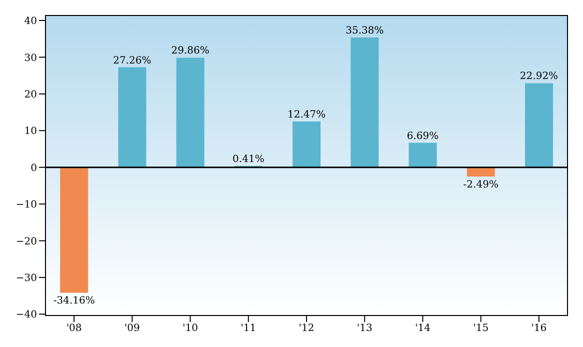  I want to click on y-tick-label: 0, so click(33, 168).